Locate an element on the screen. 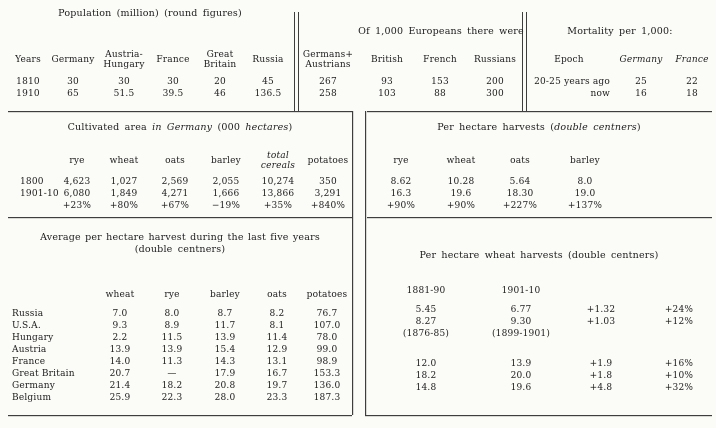 The width and height of the screenshot is (716, 428). title-text: Cultivated area is located at coordinates (110, 127).